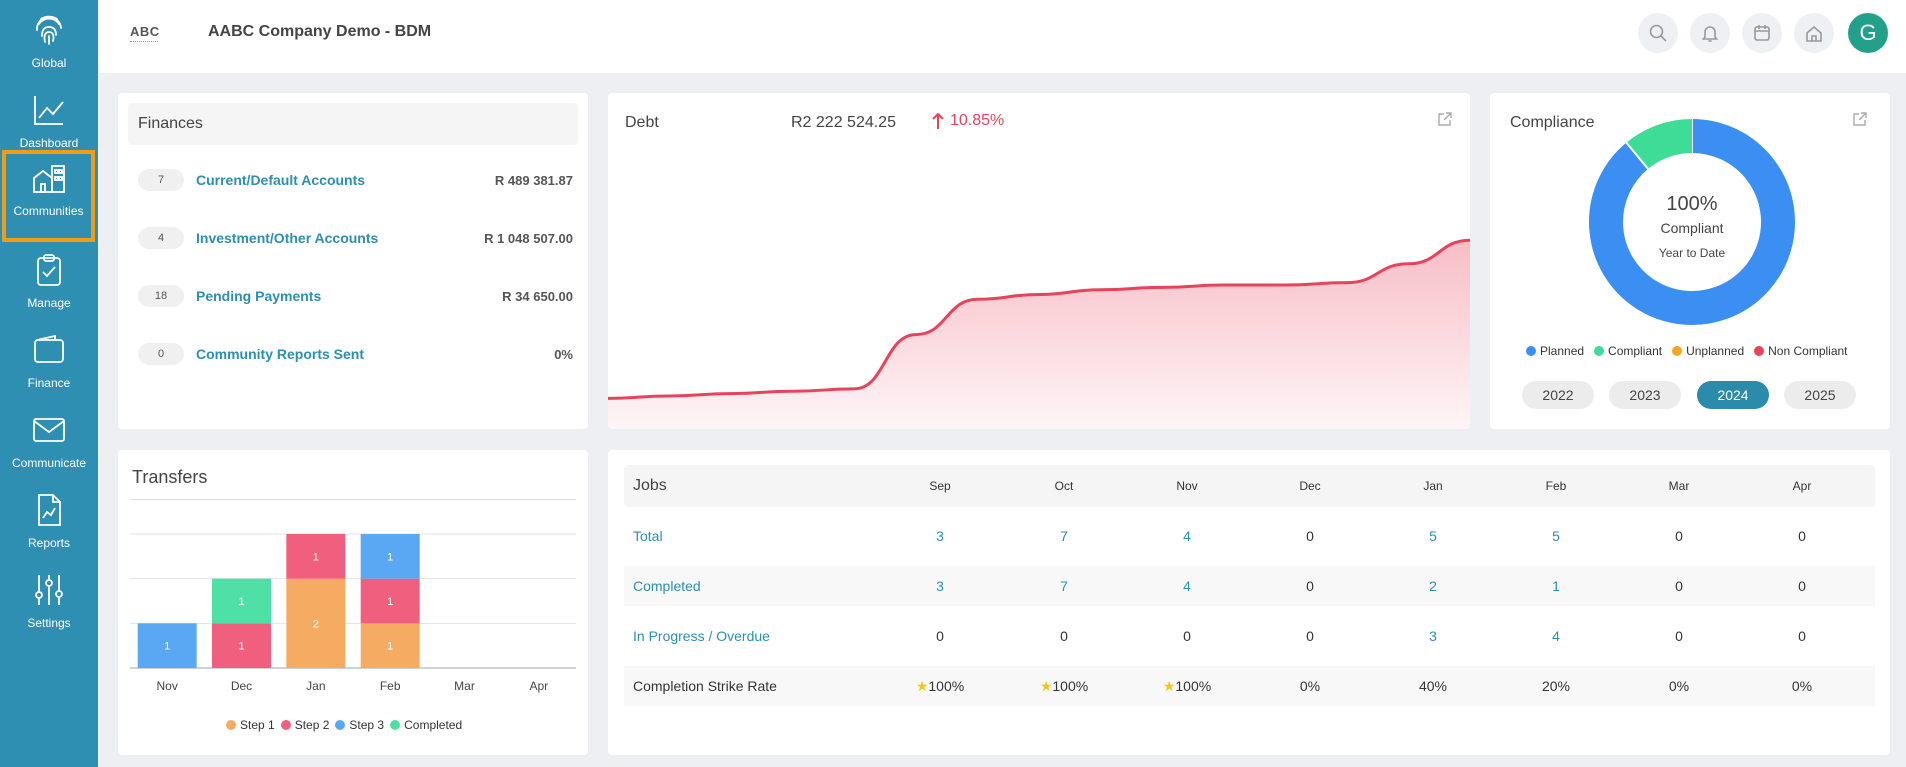  What do you see at coordinates (1679, 686) in the screenshot?
I see `jobs-cell-value: 0%` at bounding box center [1679, 686].